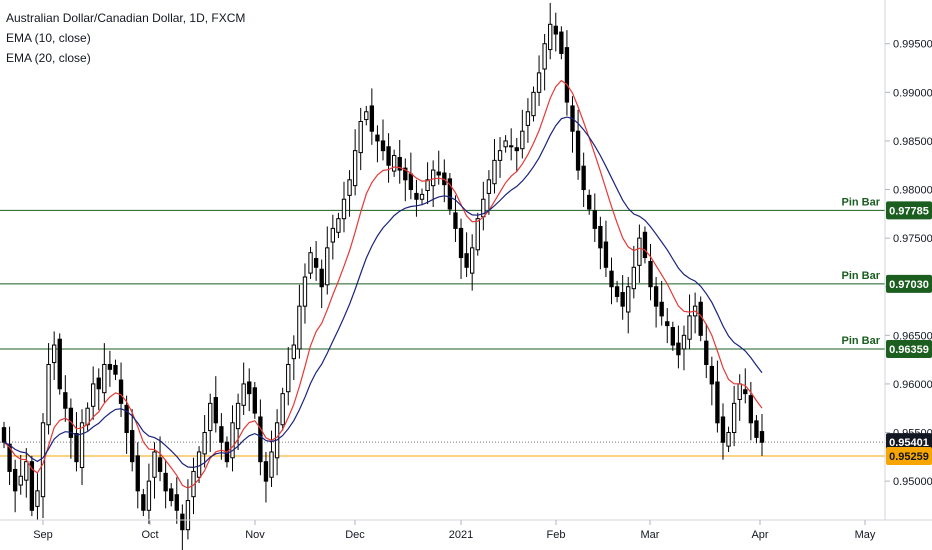  What do you see at coordinates (912, 482) in the screenshot?
I see `y-tick-label: 0.95000` at bounding box center [912, 482].